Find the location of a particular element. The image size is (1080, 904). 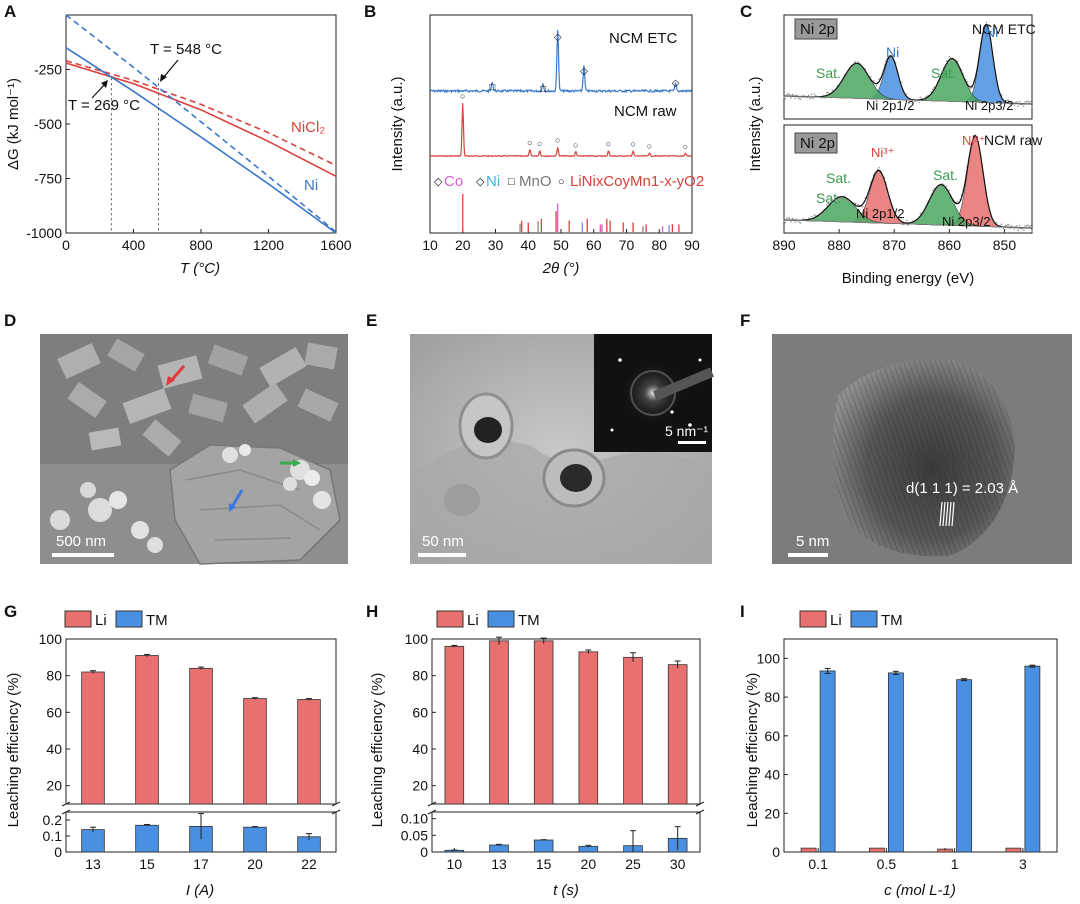

panel-h-lytick-label-0: 0 is located at coordinates (424, 852).